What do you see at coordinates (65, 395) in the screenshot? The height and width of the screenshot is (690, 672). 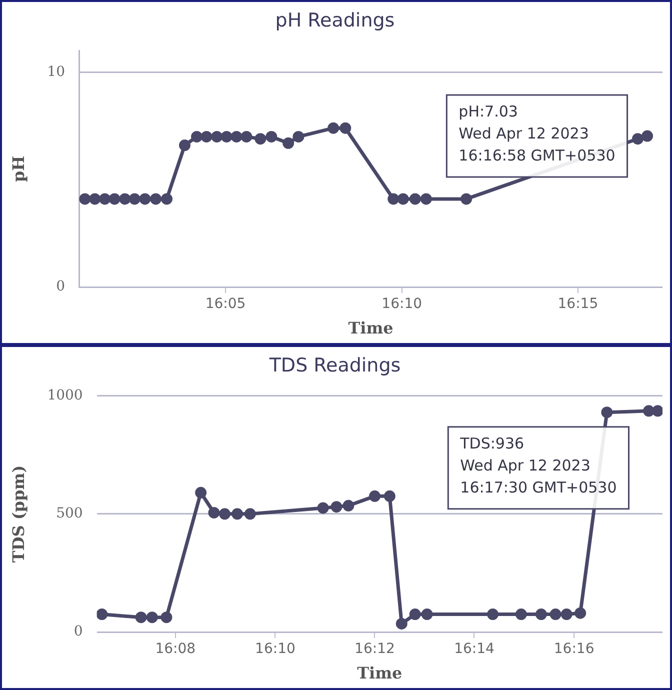 I see `y-tick-label: 1000` at bounding box center [65, 395].